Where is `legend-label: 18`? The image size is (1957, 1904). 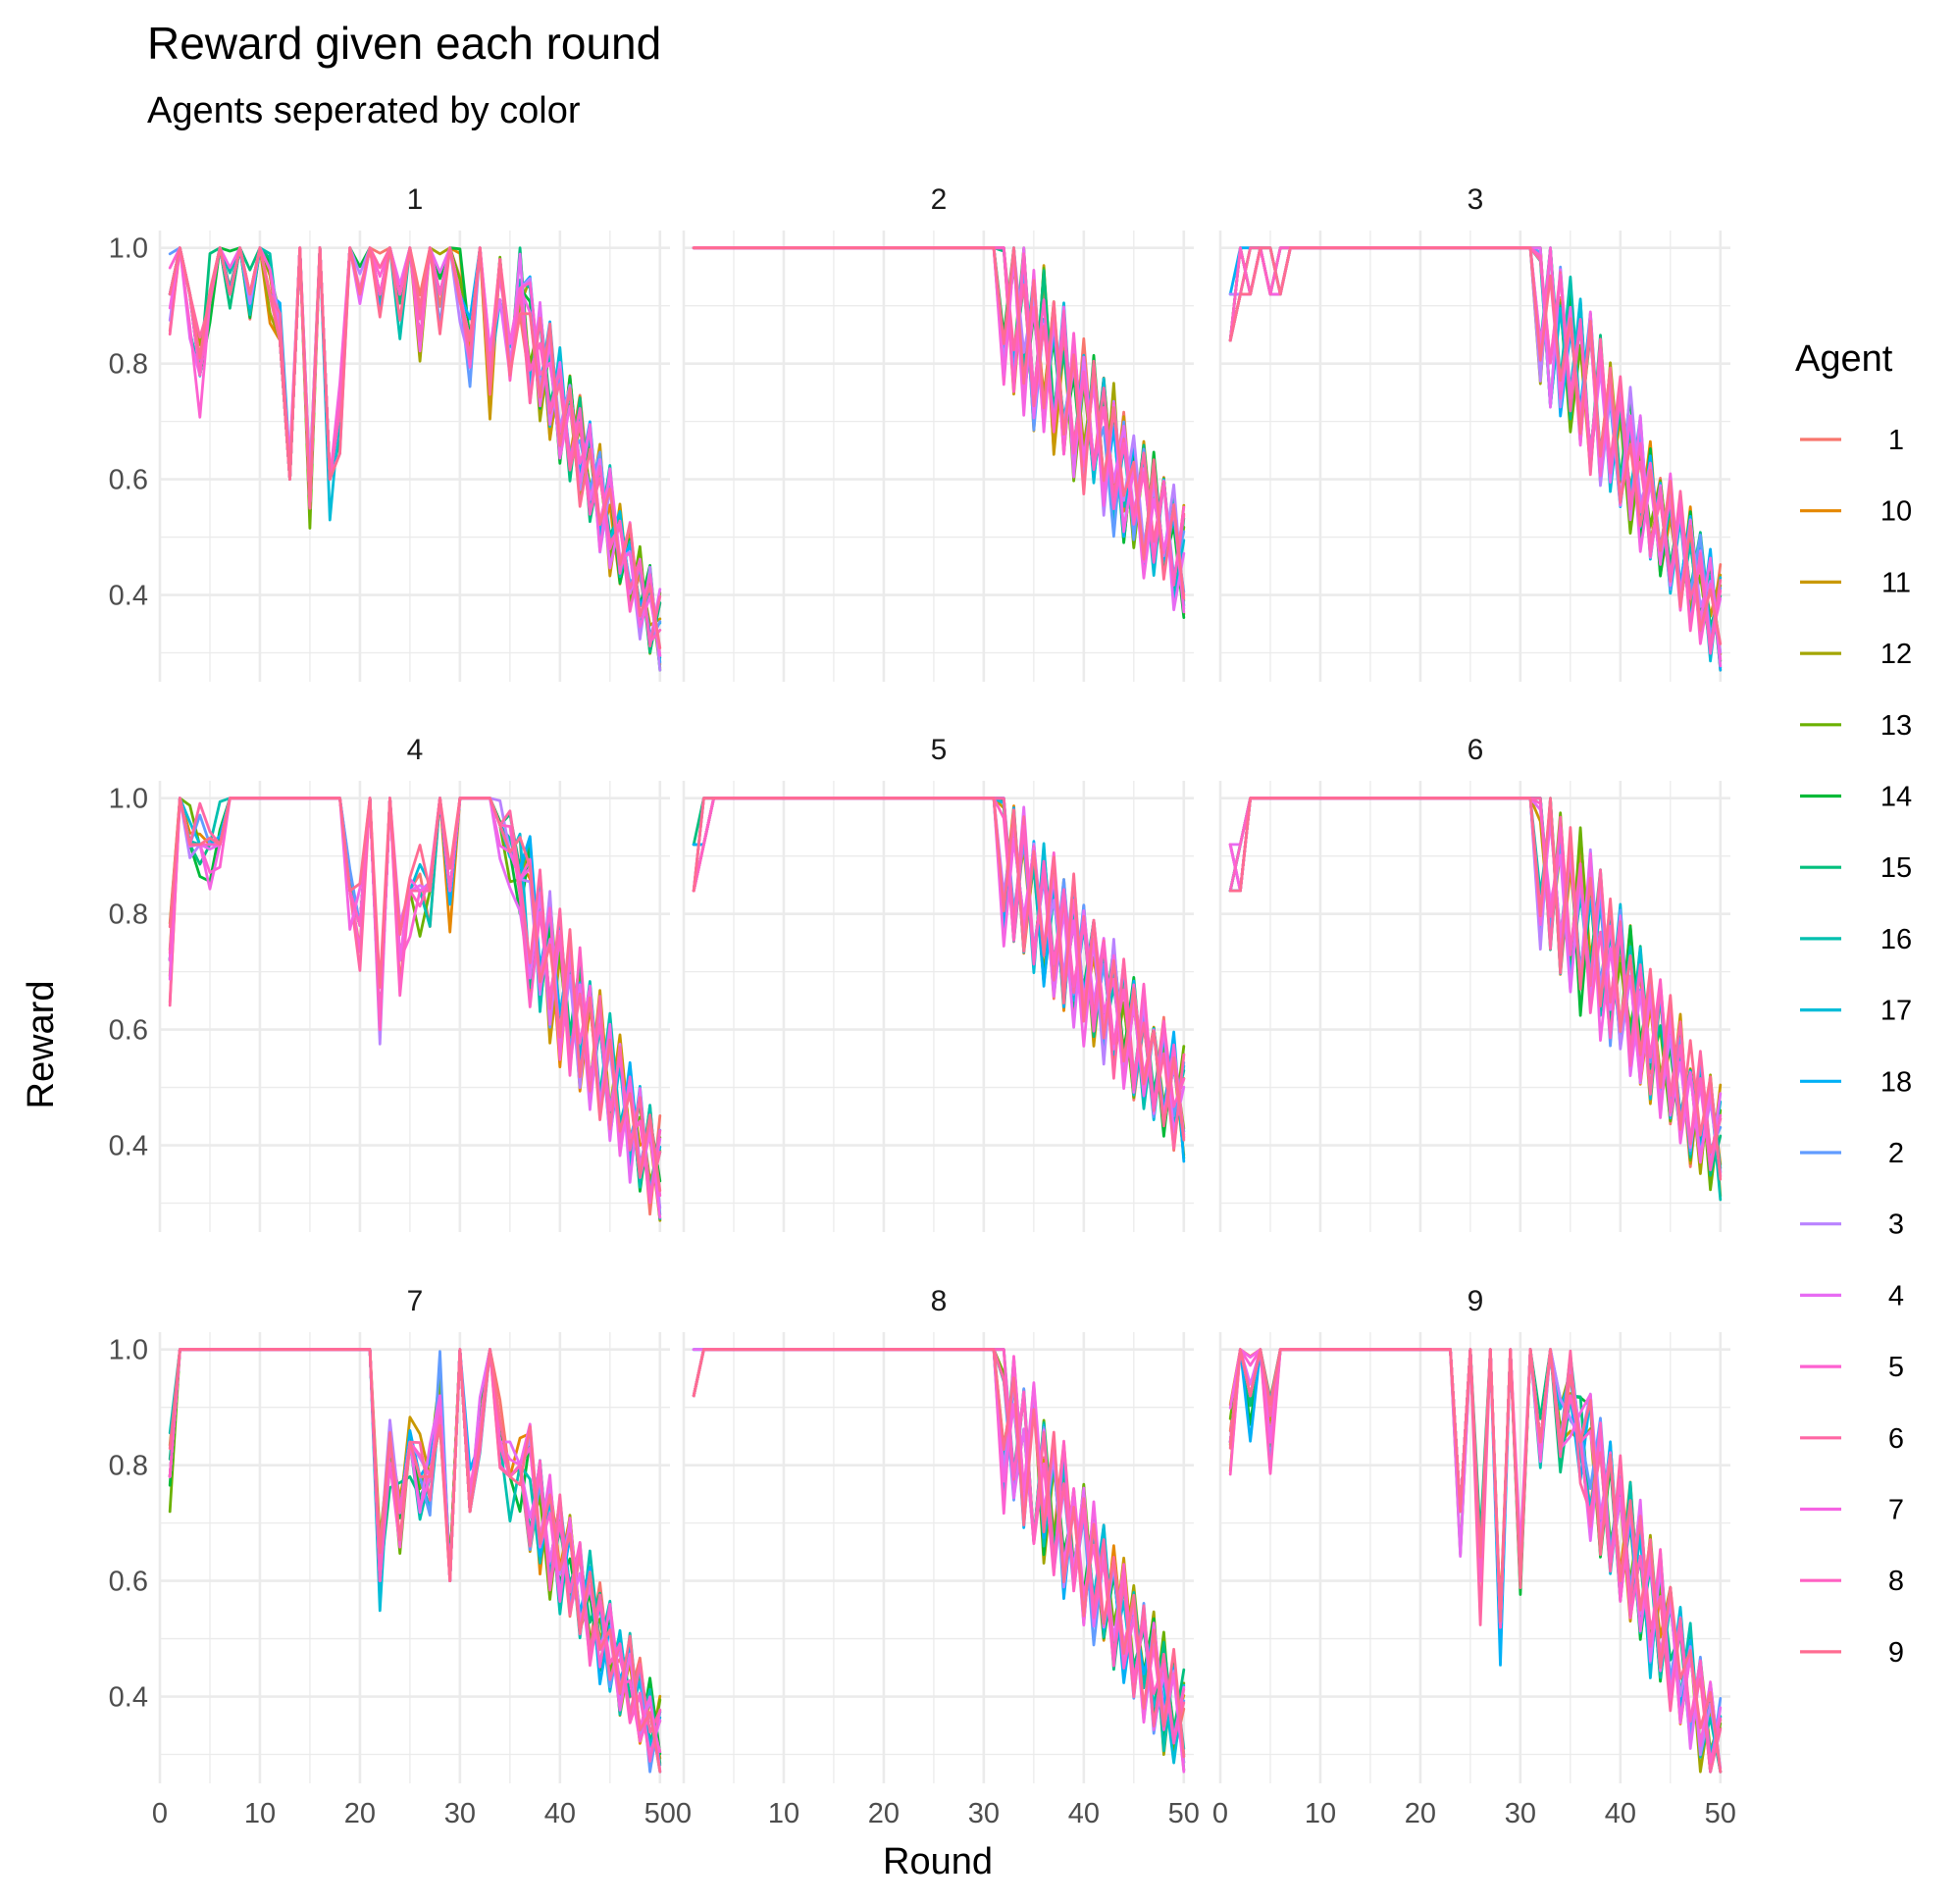 legend-label: 18 is located at coordinates (1896, 1082).